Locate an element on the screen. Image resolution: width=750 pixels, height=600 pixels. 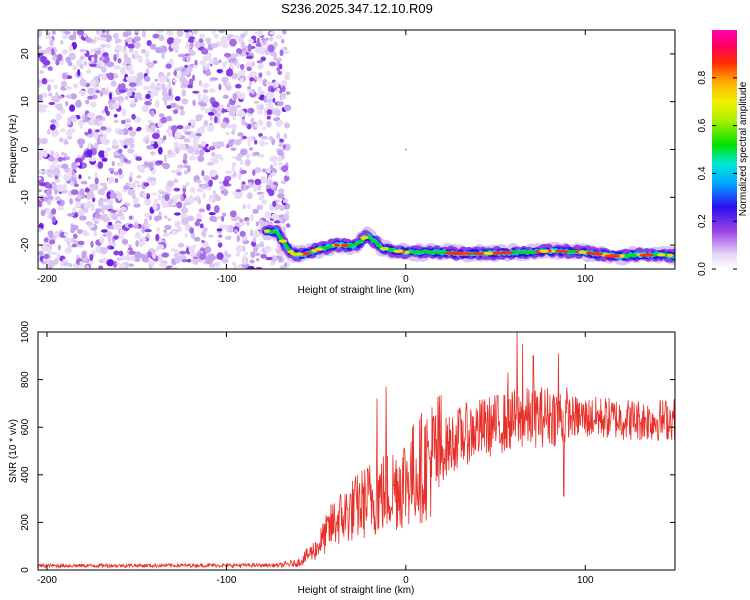
colorbar-tick-label: 0.4 is located at coordinates (702, 173).